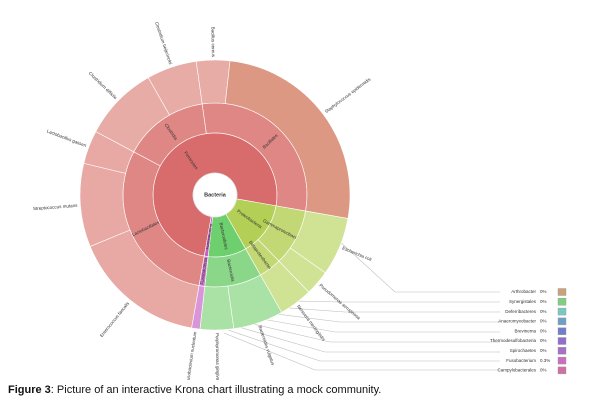 The width and height of the screenshot is (600, 412). I want to click on segment-label: Escherichia coli, so click(357, 253).